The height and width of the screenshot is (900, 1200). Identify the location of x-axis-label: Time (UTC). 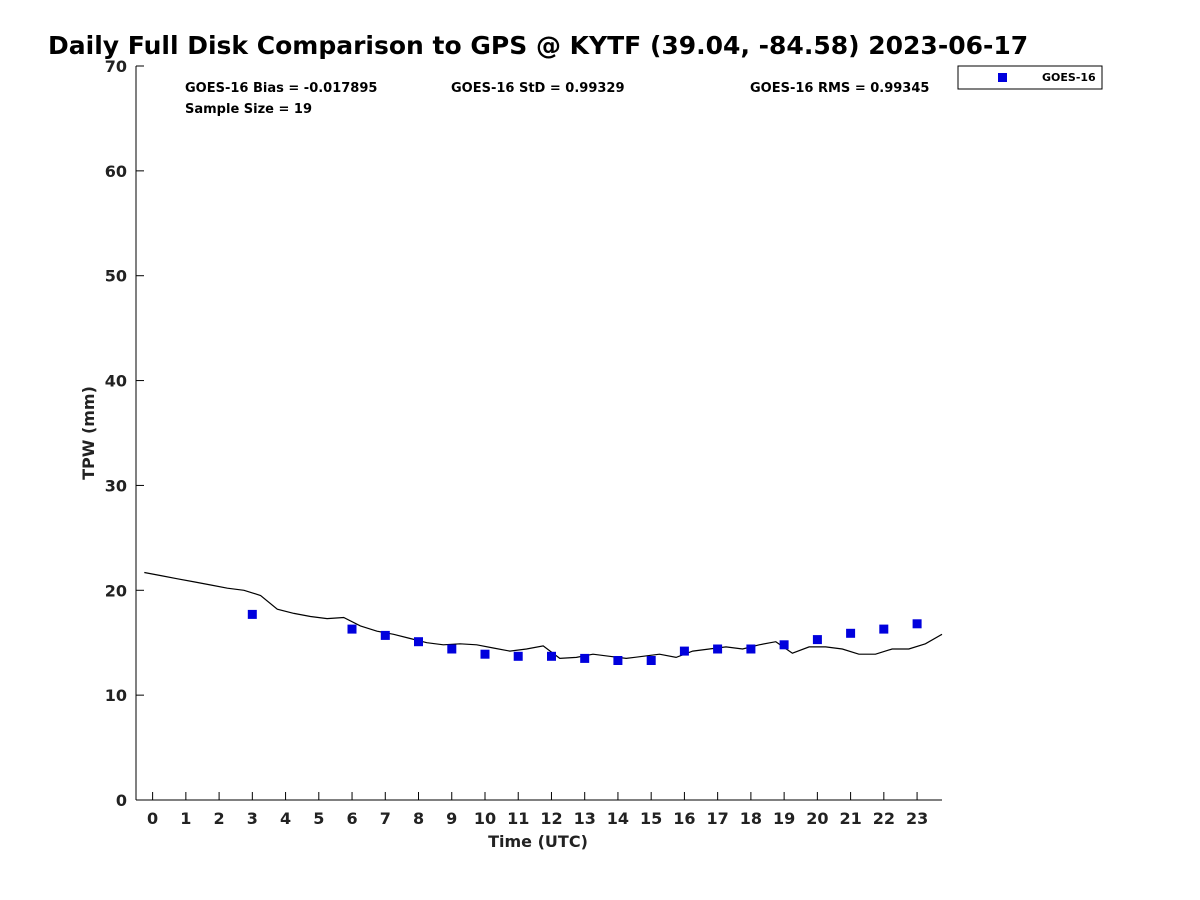
(538, 841).